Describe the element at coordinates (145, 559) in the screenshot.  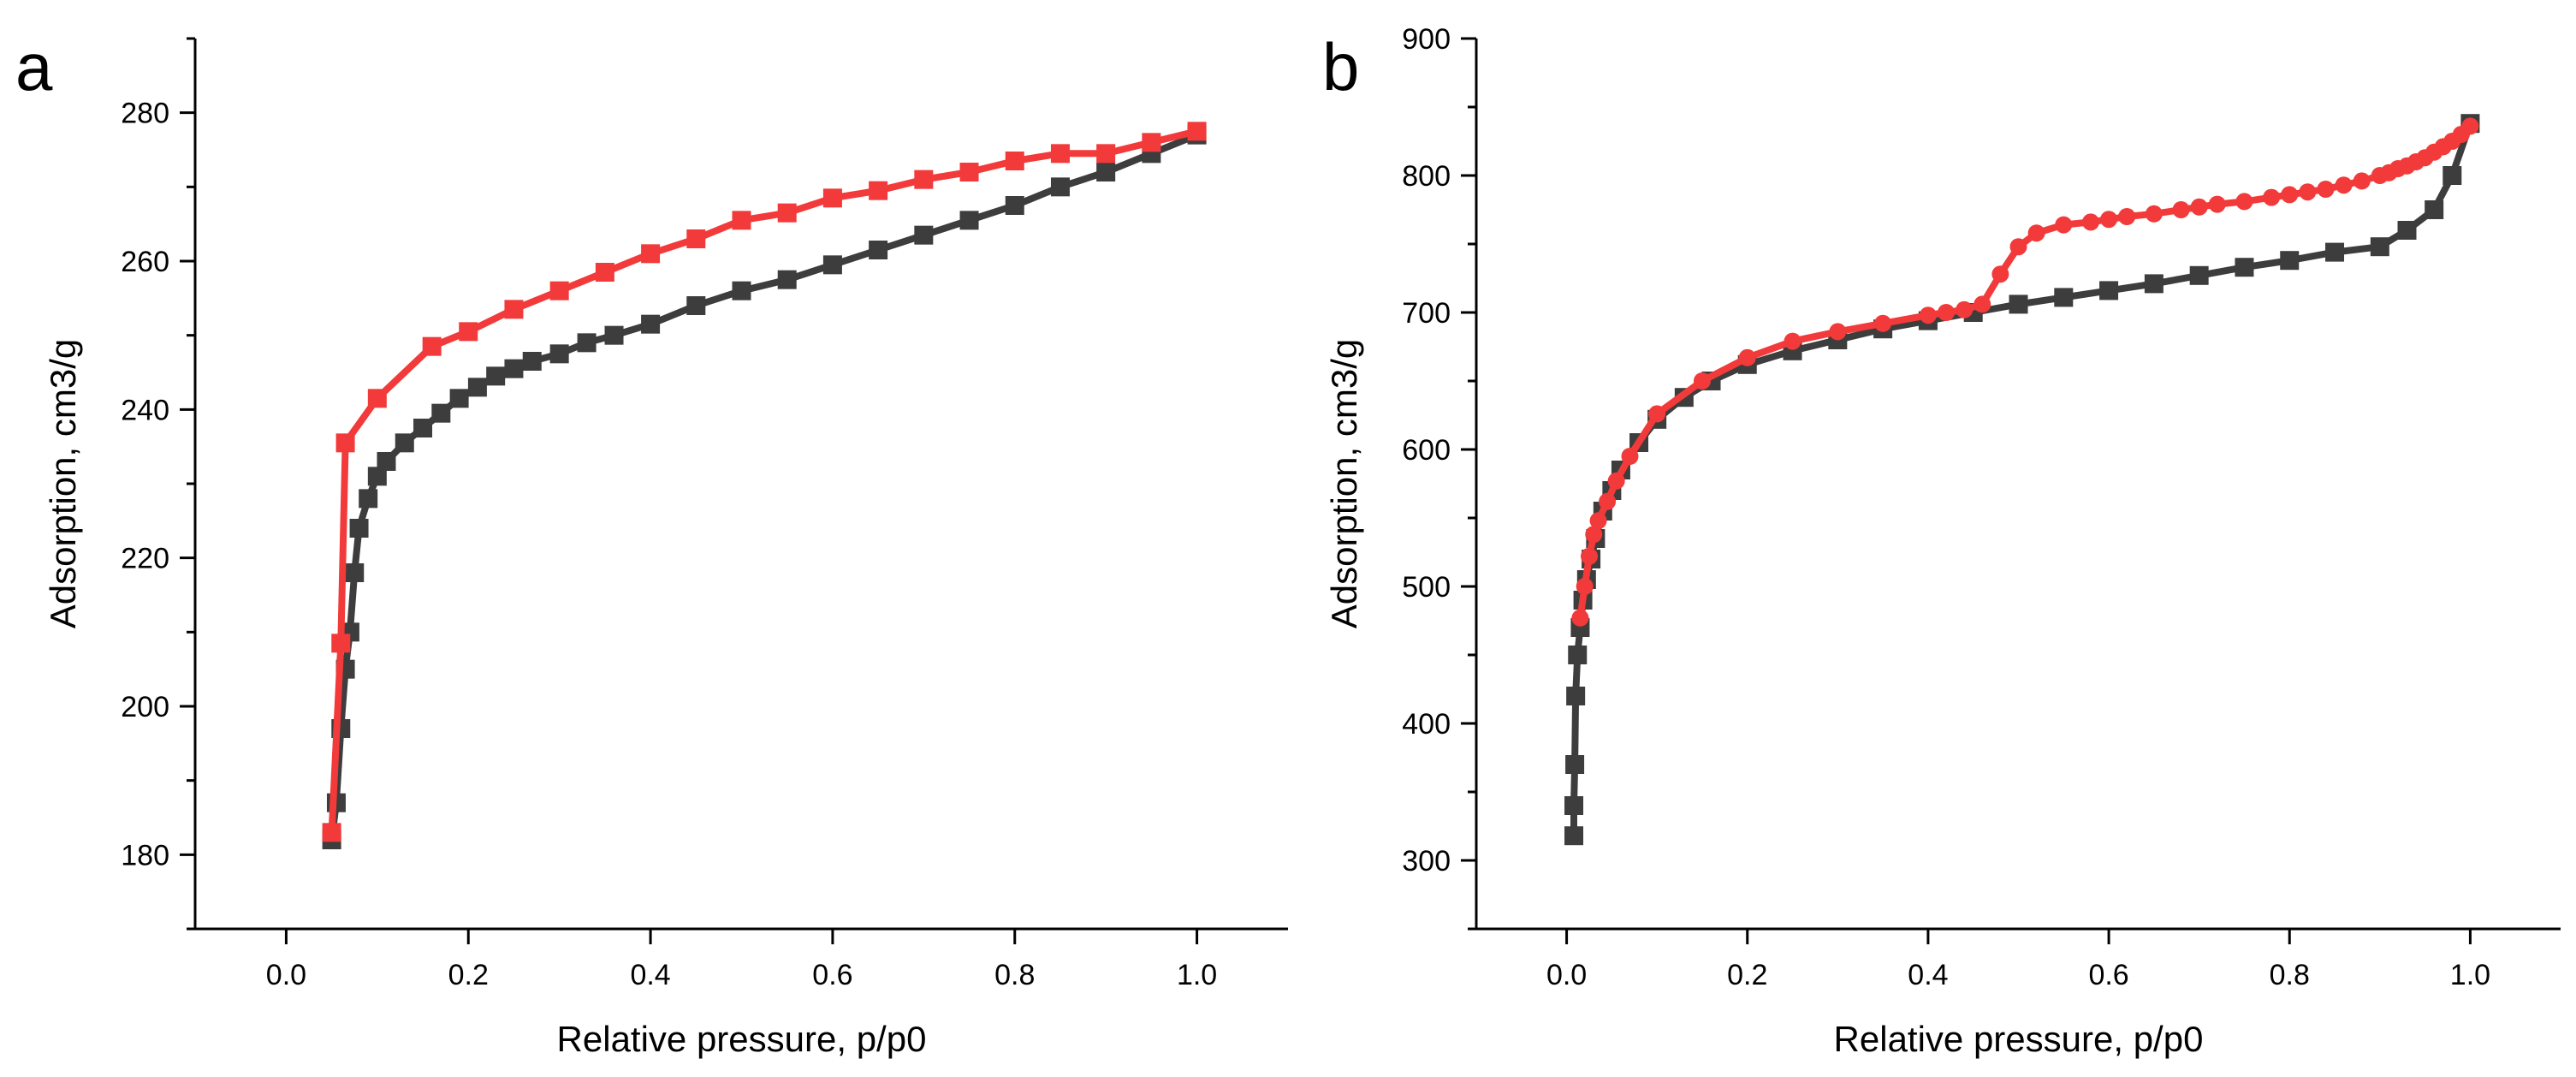
I see `y-tick-label: 220` at that location.